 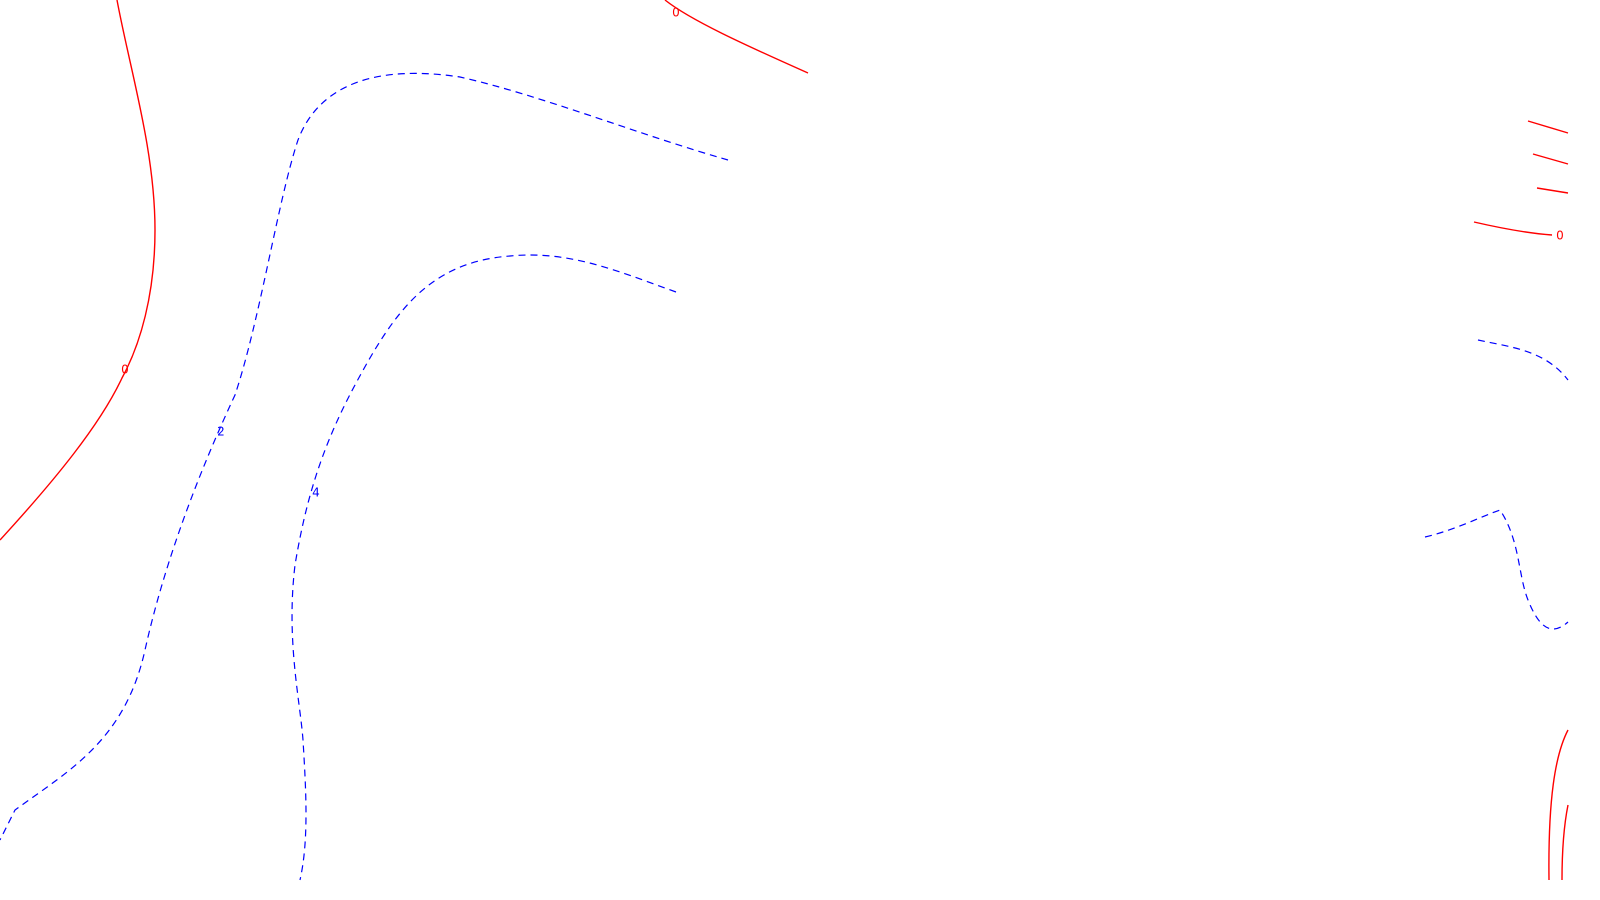 I want to click on dashed-contour-right-b, so click(x=1496, y=569).